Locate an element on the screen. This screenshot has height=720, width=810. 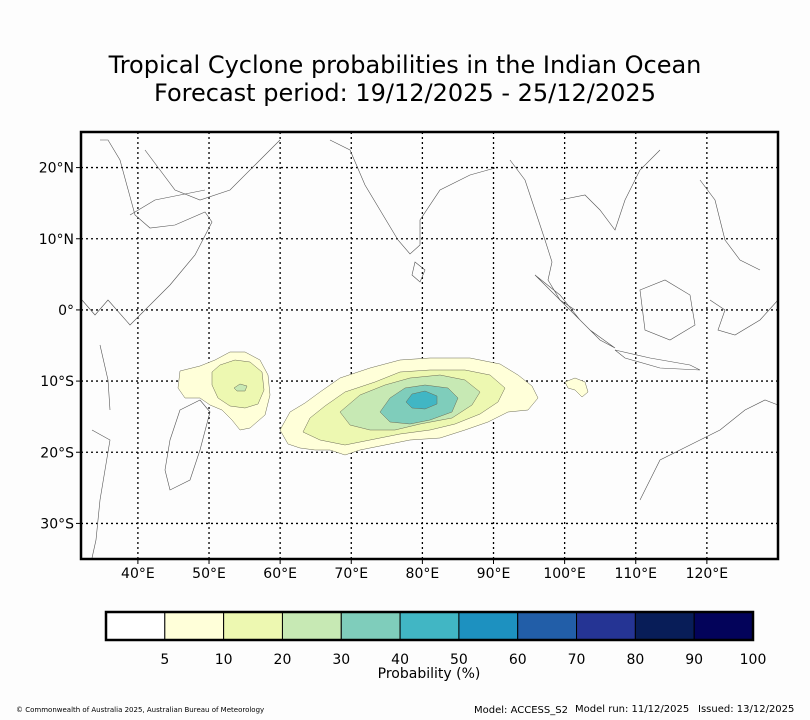
colorbar-tick-label: 90 is located at coordinates (694, 660).